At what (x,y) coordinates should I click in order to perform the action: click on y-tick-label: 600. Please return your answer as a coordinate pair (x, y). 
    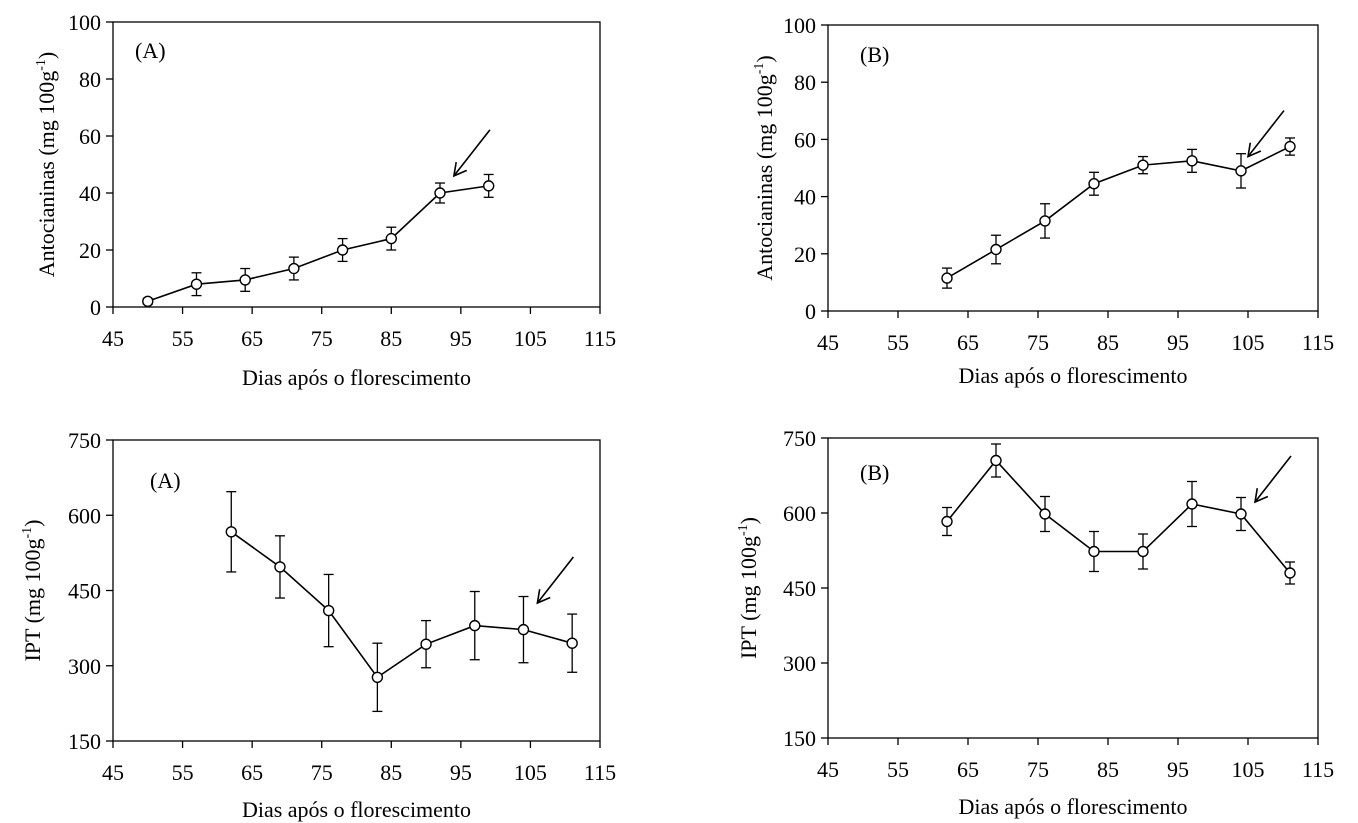
    Looking at the image, I should click on (84, 515).